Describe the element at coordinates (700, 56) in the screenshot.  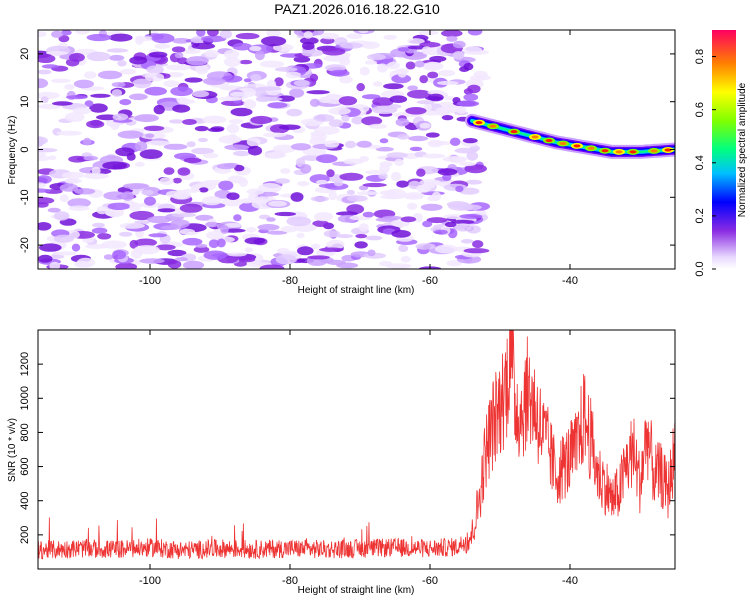
I see `colorbar-tick-label: 0.8` at that location.